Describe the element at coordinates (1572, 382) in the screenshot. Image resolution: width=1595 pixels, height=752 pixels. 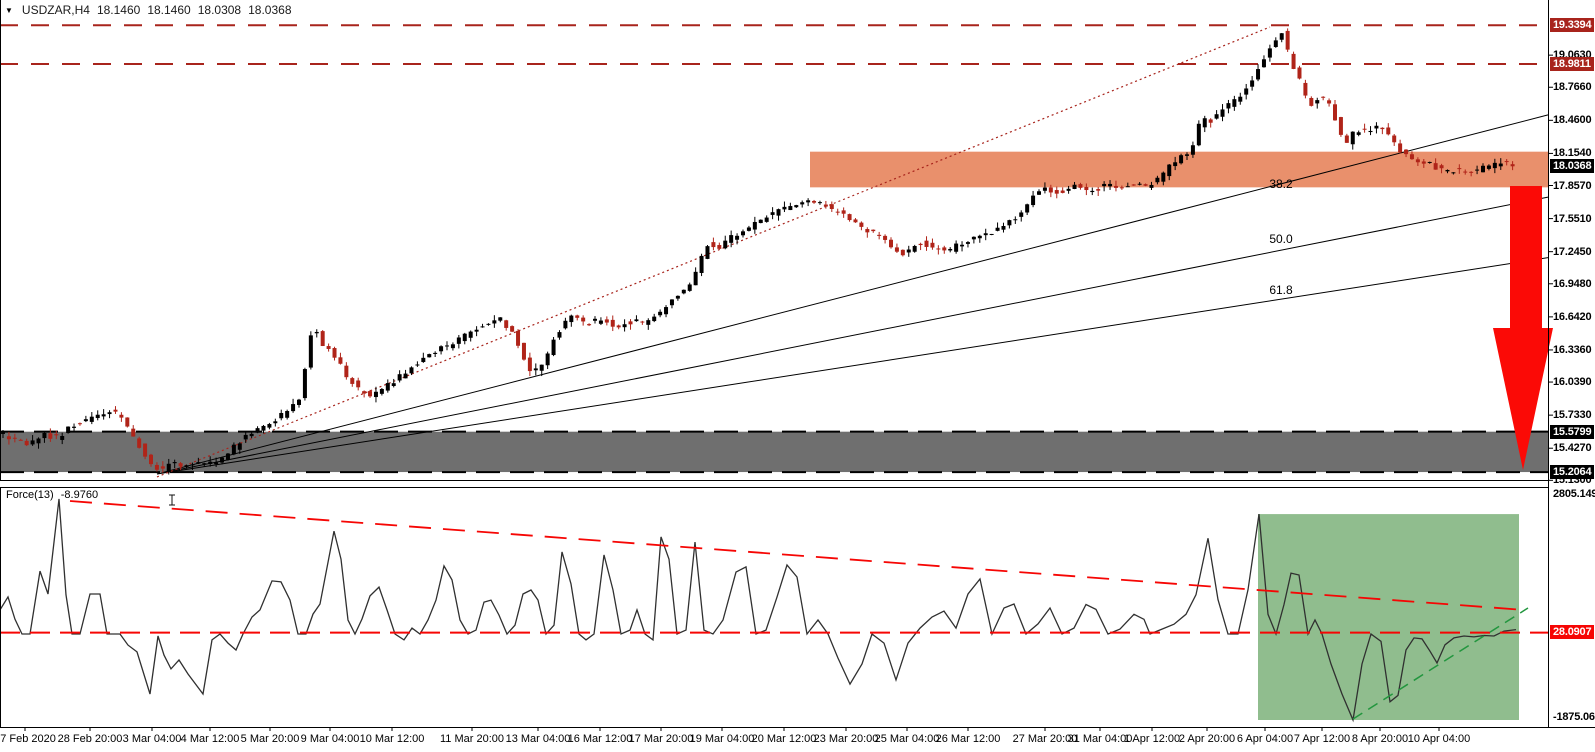
I see `price-tick-label: 16.0390` at that location.